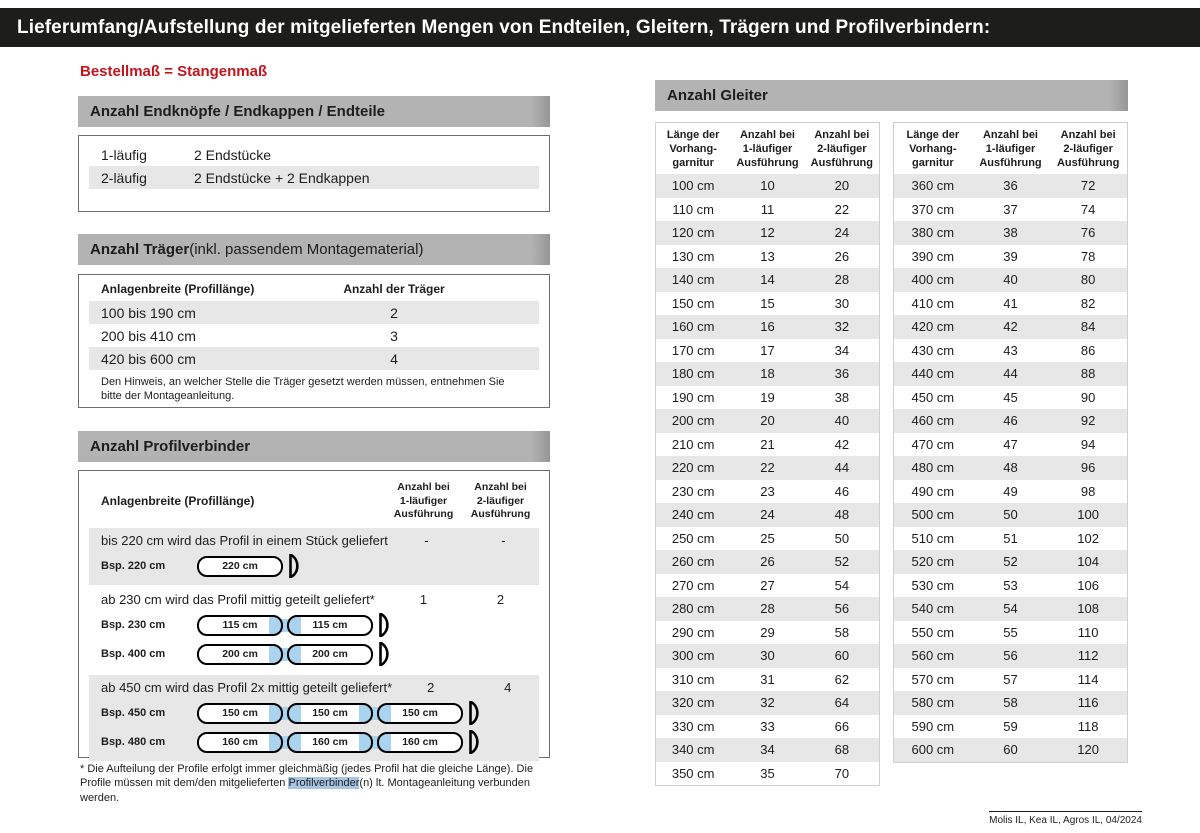 The image size is (1200, 833). I want to click on count-one-run-cell: 15, so click(767, 303).